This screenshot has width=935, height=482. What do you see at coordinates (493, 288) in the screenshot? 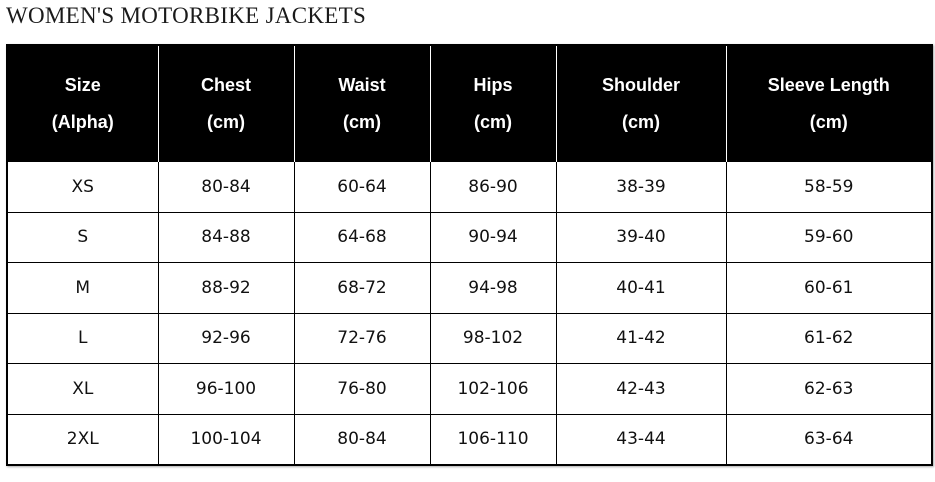
I see `table-cell: 94-98` at bounding box center [493, 288].